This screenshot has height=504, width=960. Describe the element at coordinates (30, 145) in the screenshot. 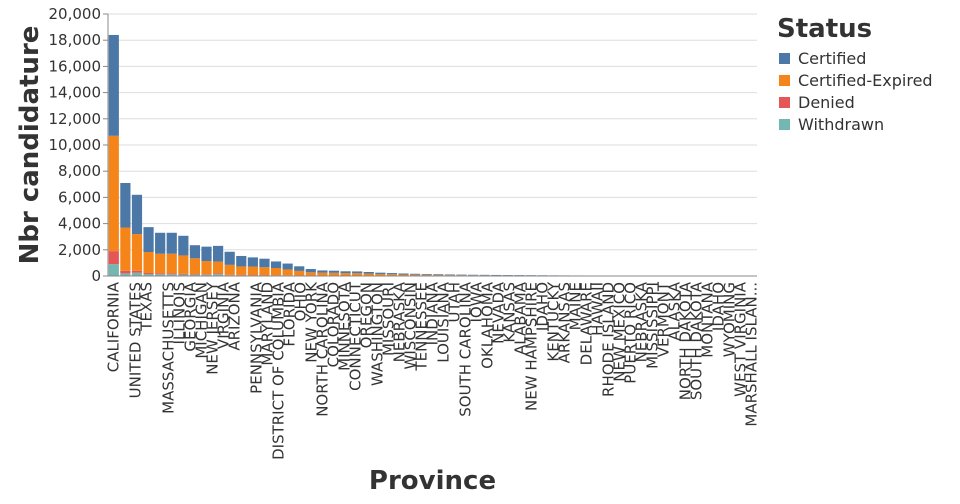

I see `y-axis-title: Nbr candidature` at that location.